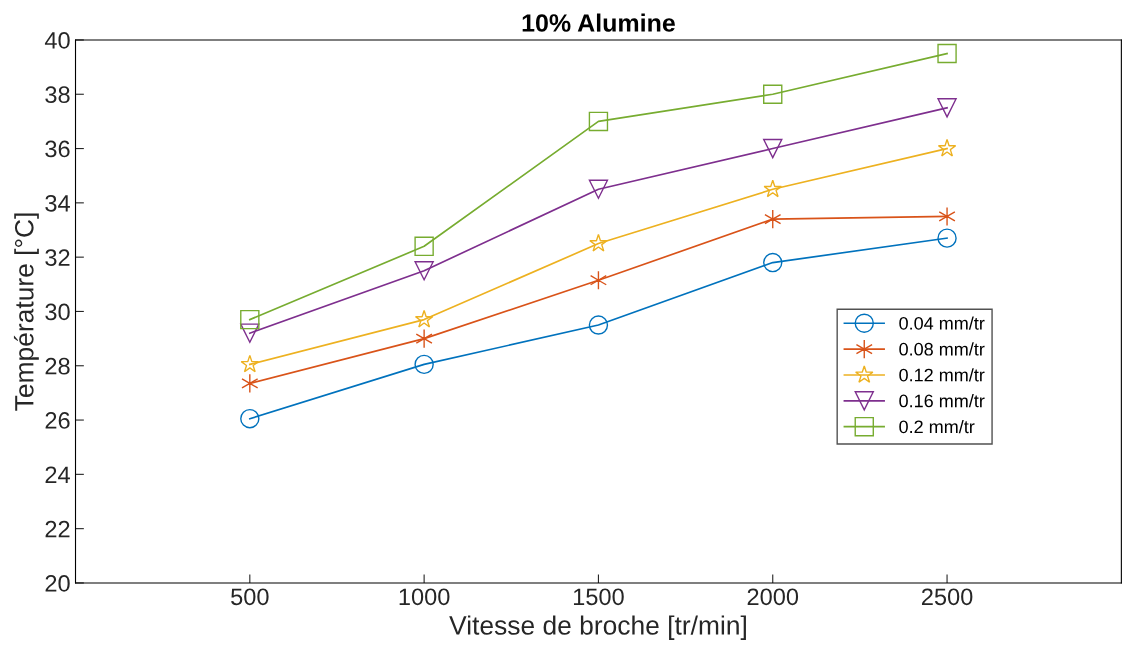 This screenshot has height=655, width=1127. What do you see at coordinates (57, 583) in the screenshot?
I see `y-tick-label: 20` at bounding box center [57, 583].